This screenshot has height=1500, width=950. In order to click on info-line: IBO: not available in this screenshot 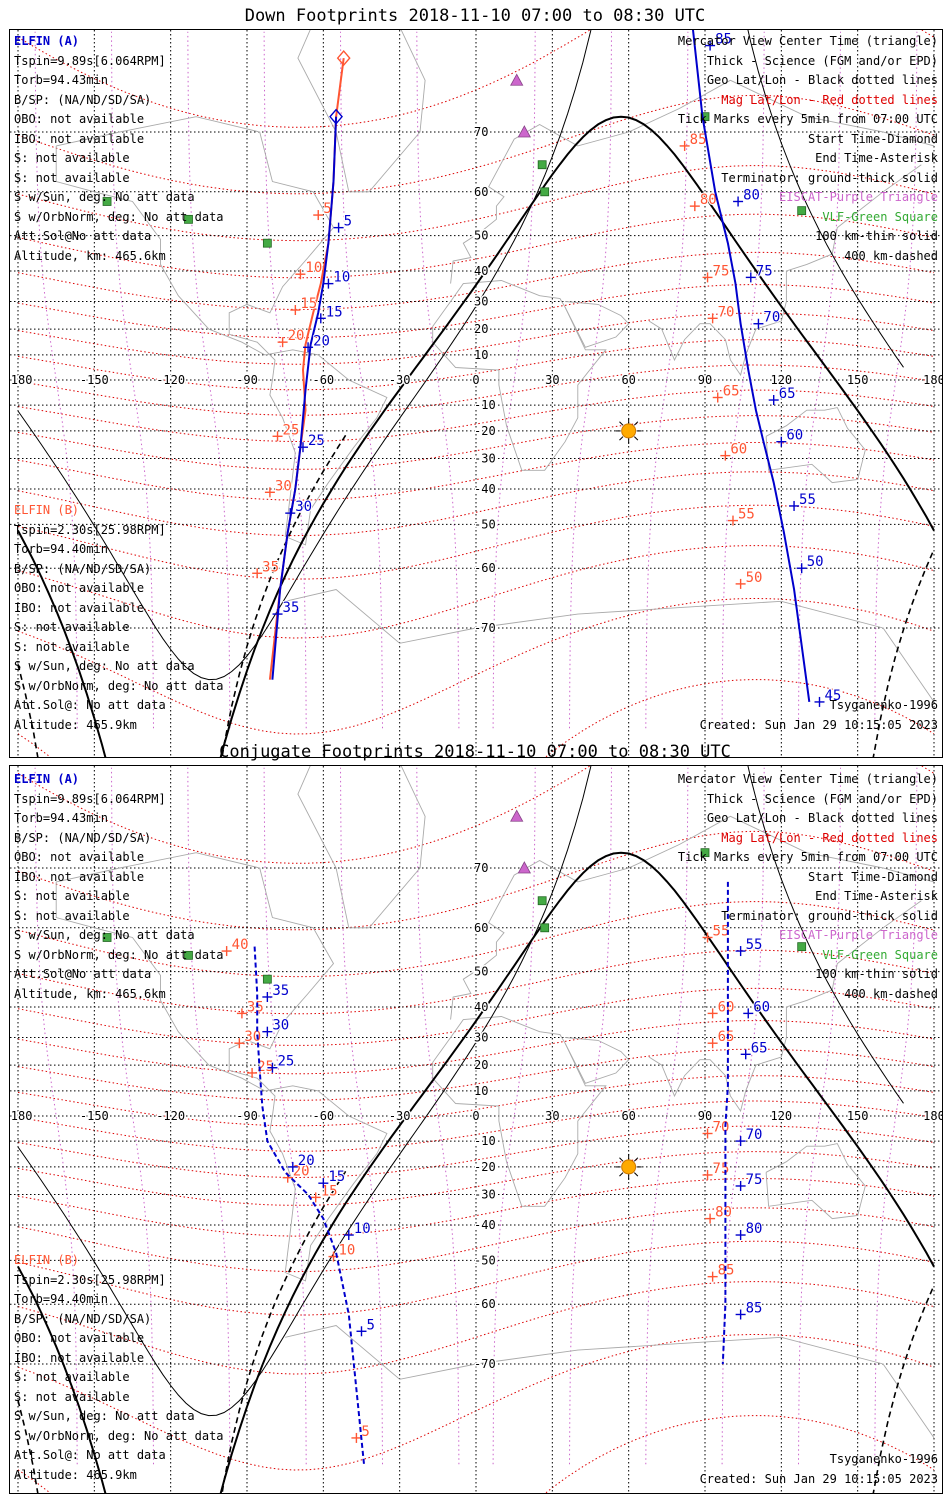, I will do `click(79, 607)`.